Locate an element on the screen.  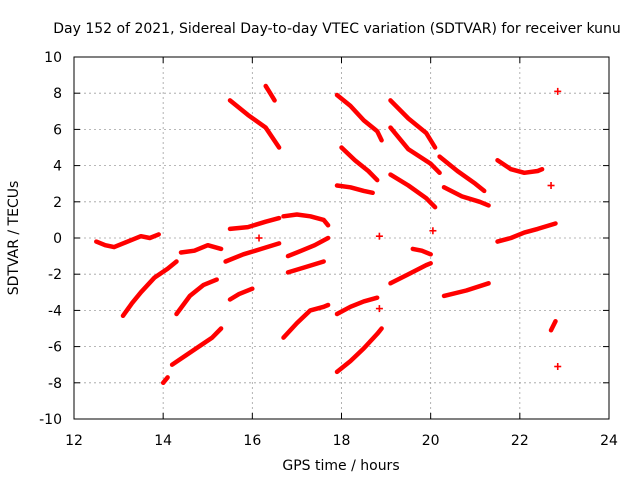
data-arc-s19 is located at coordinates (359, 164).